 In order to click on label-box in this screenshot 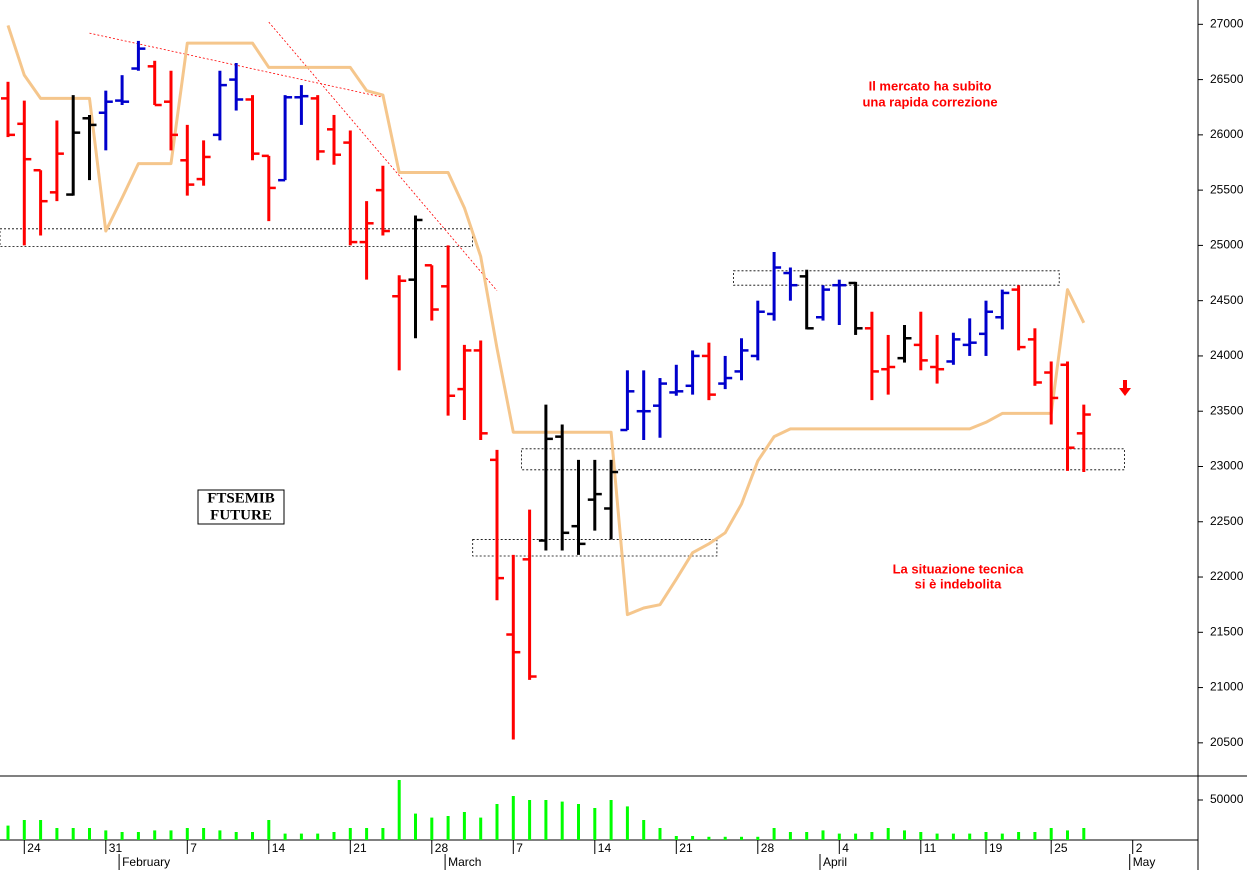, I will do `click(241, 507)`.